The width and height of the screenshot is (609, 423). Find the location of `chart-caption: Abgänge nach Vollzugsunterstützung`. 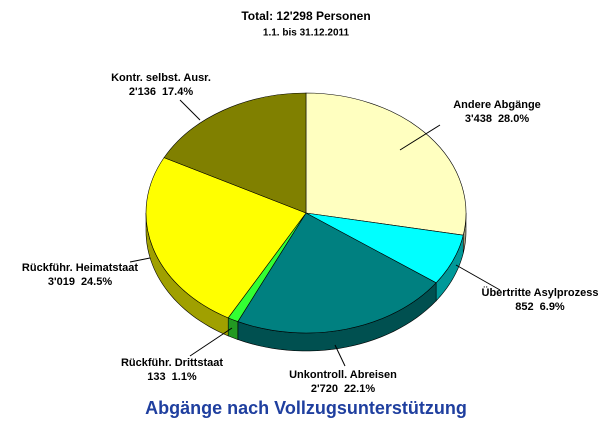

chart-caption: Abgänge nach Vollzugsunterstützung is located at coordinates (306, 408).